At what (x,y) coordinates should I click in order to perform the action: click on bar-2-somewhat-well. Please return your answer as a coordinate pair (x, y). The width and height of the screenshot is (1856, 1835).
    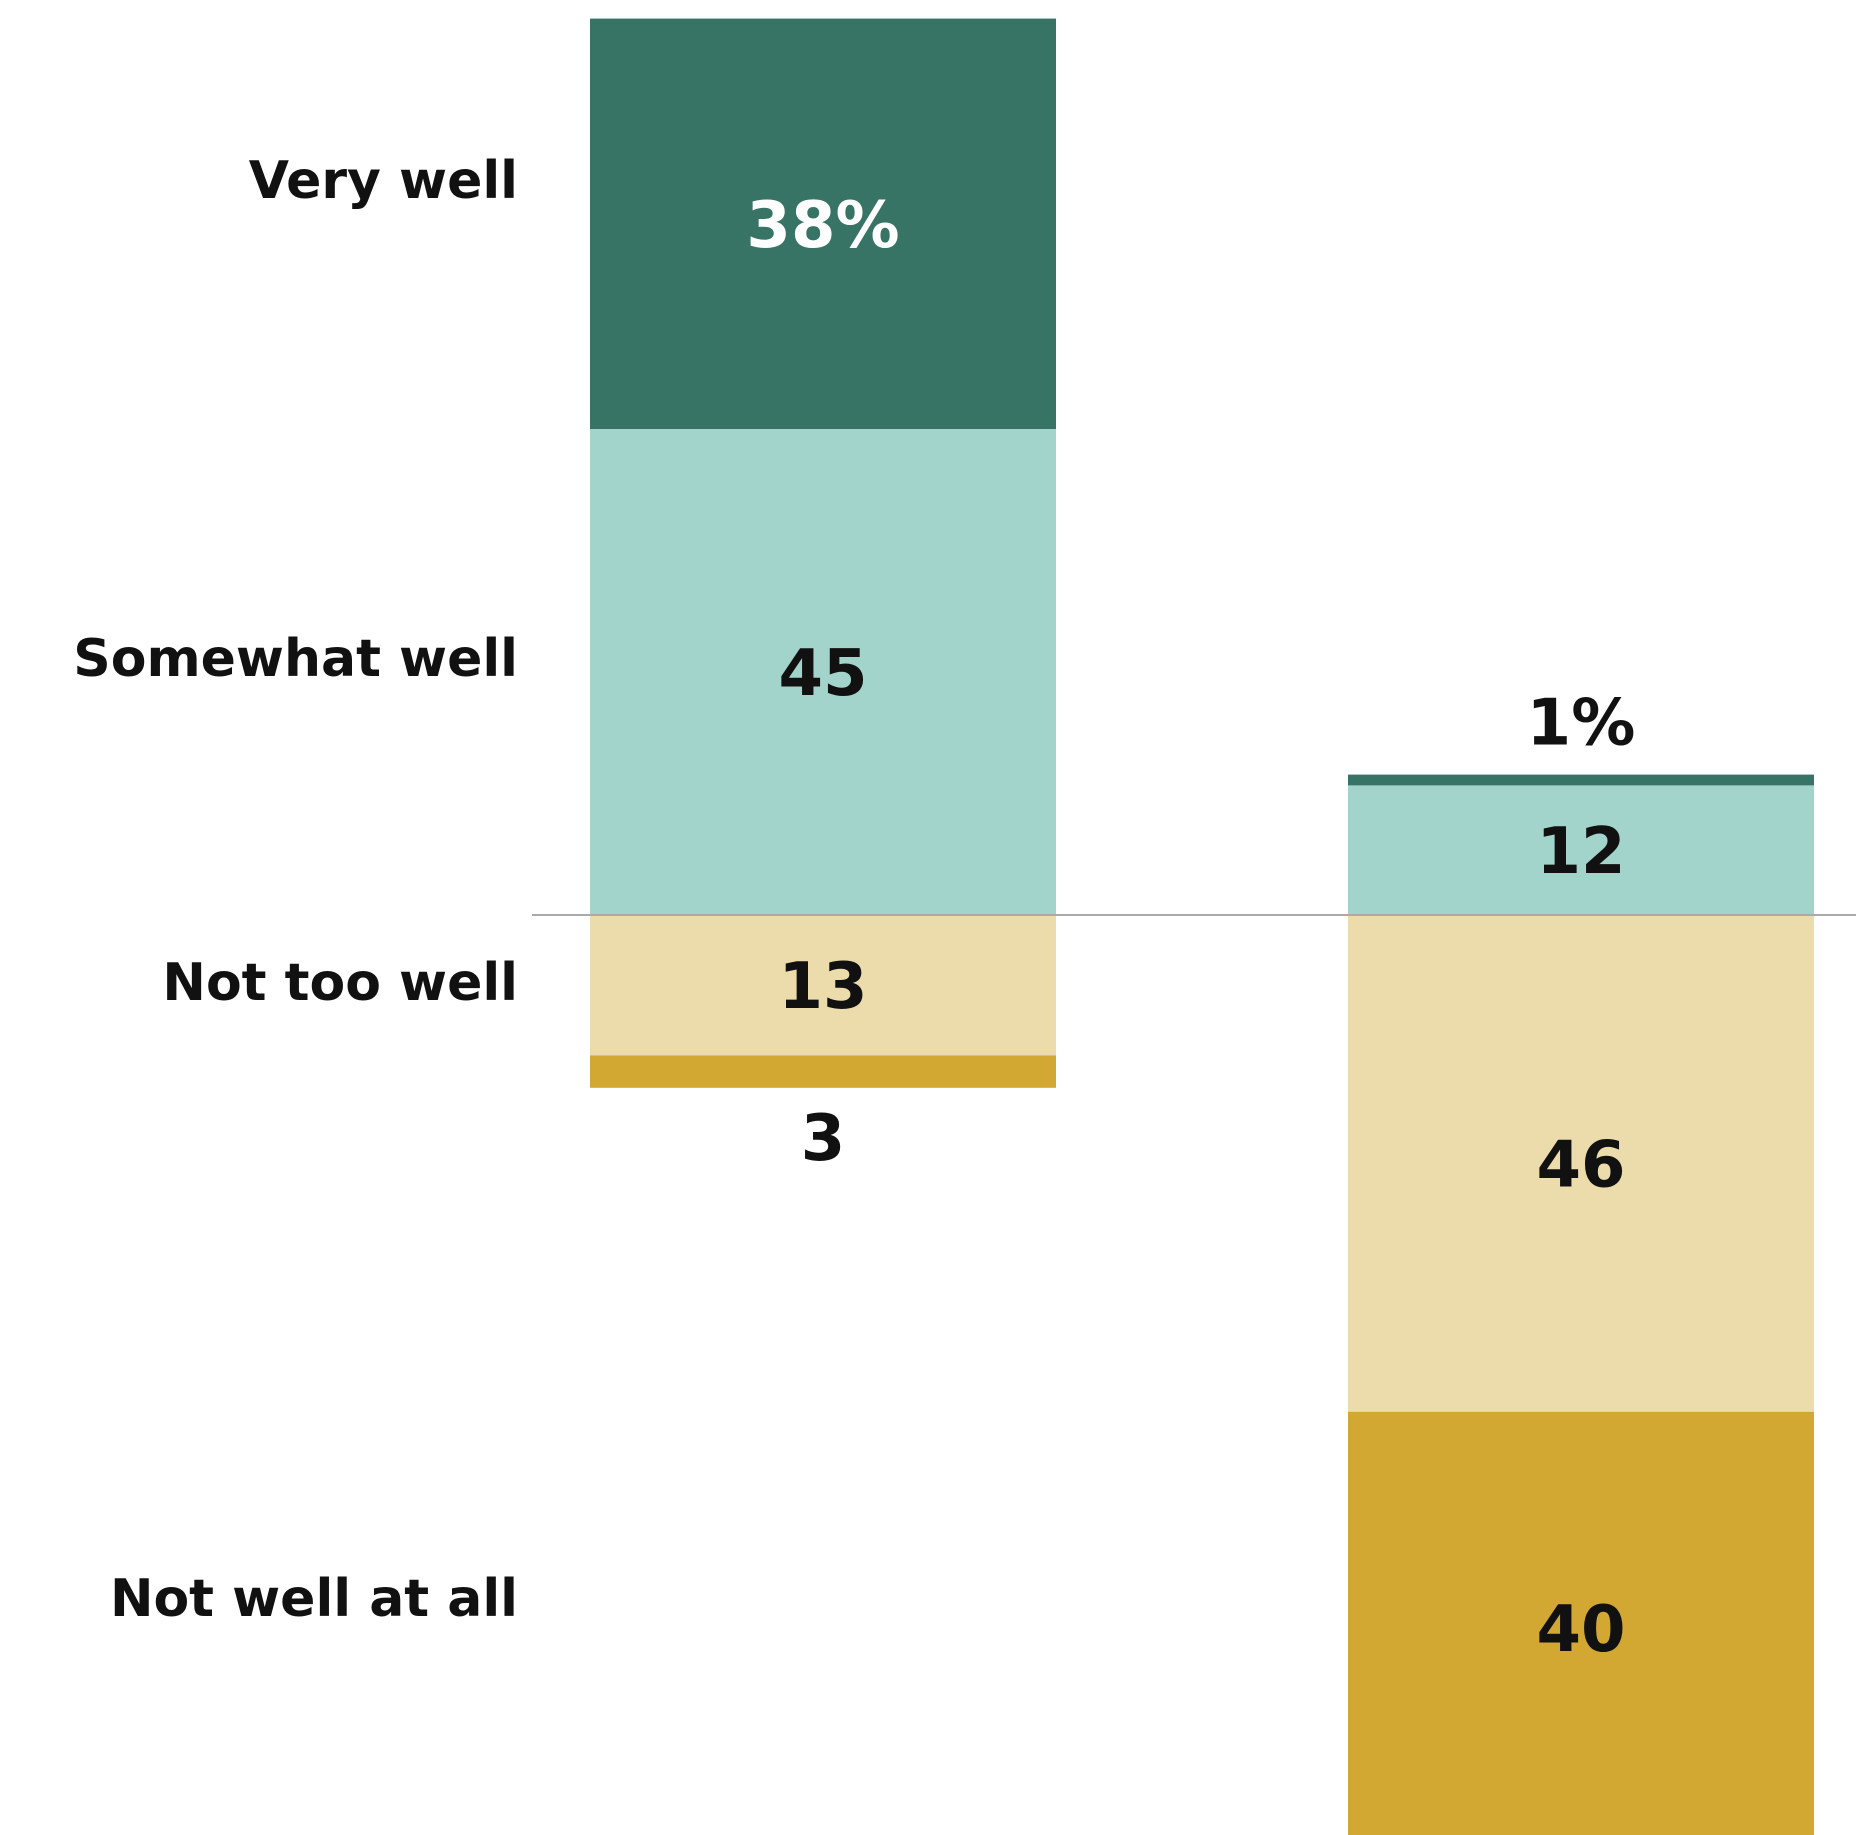
    Looking at the image, I should click on (1581, 850).